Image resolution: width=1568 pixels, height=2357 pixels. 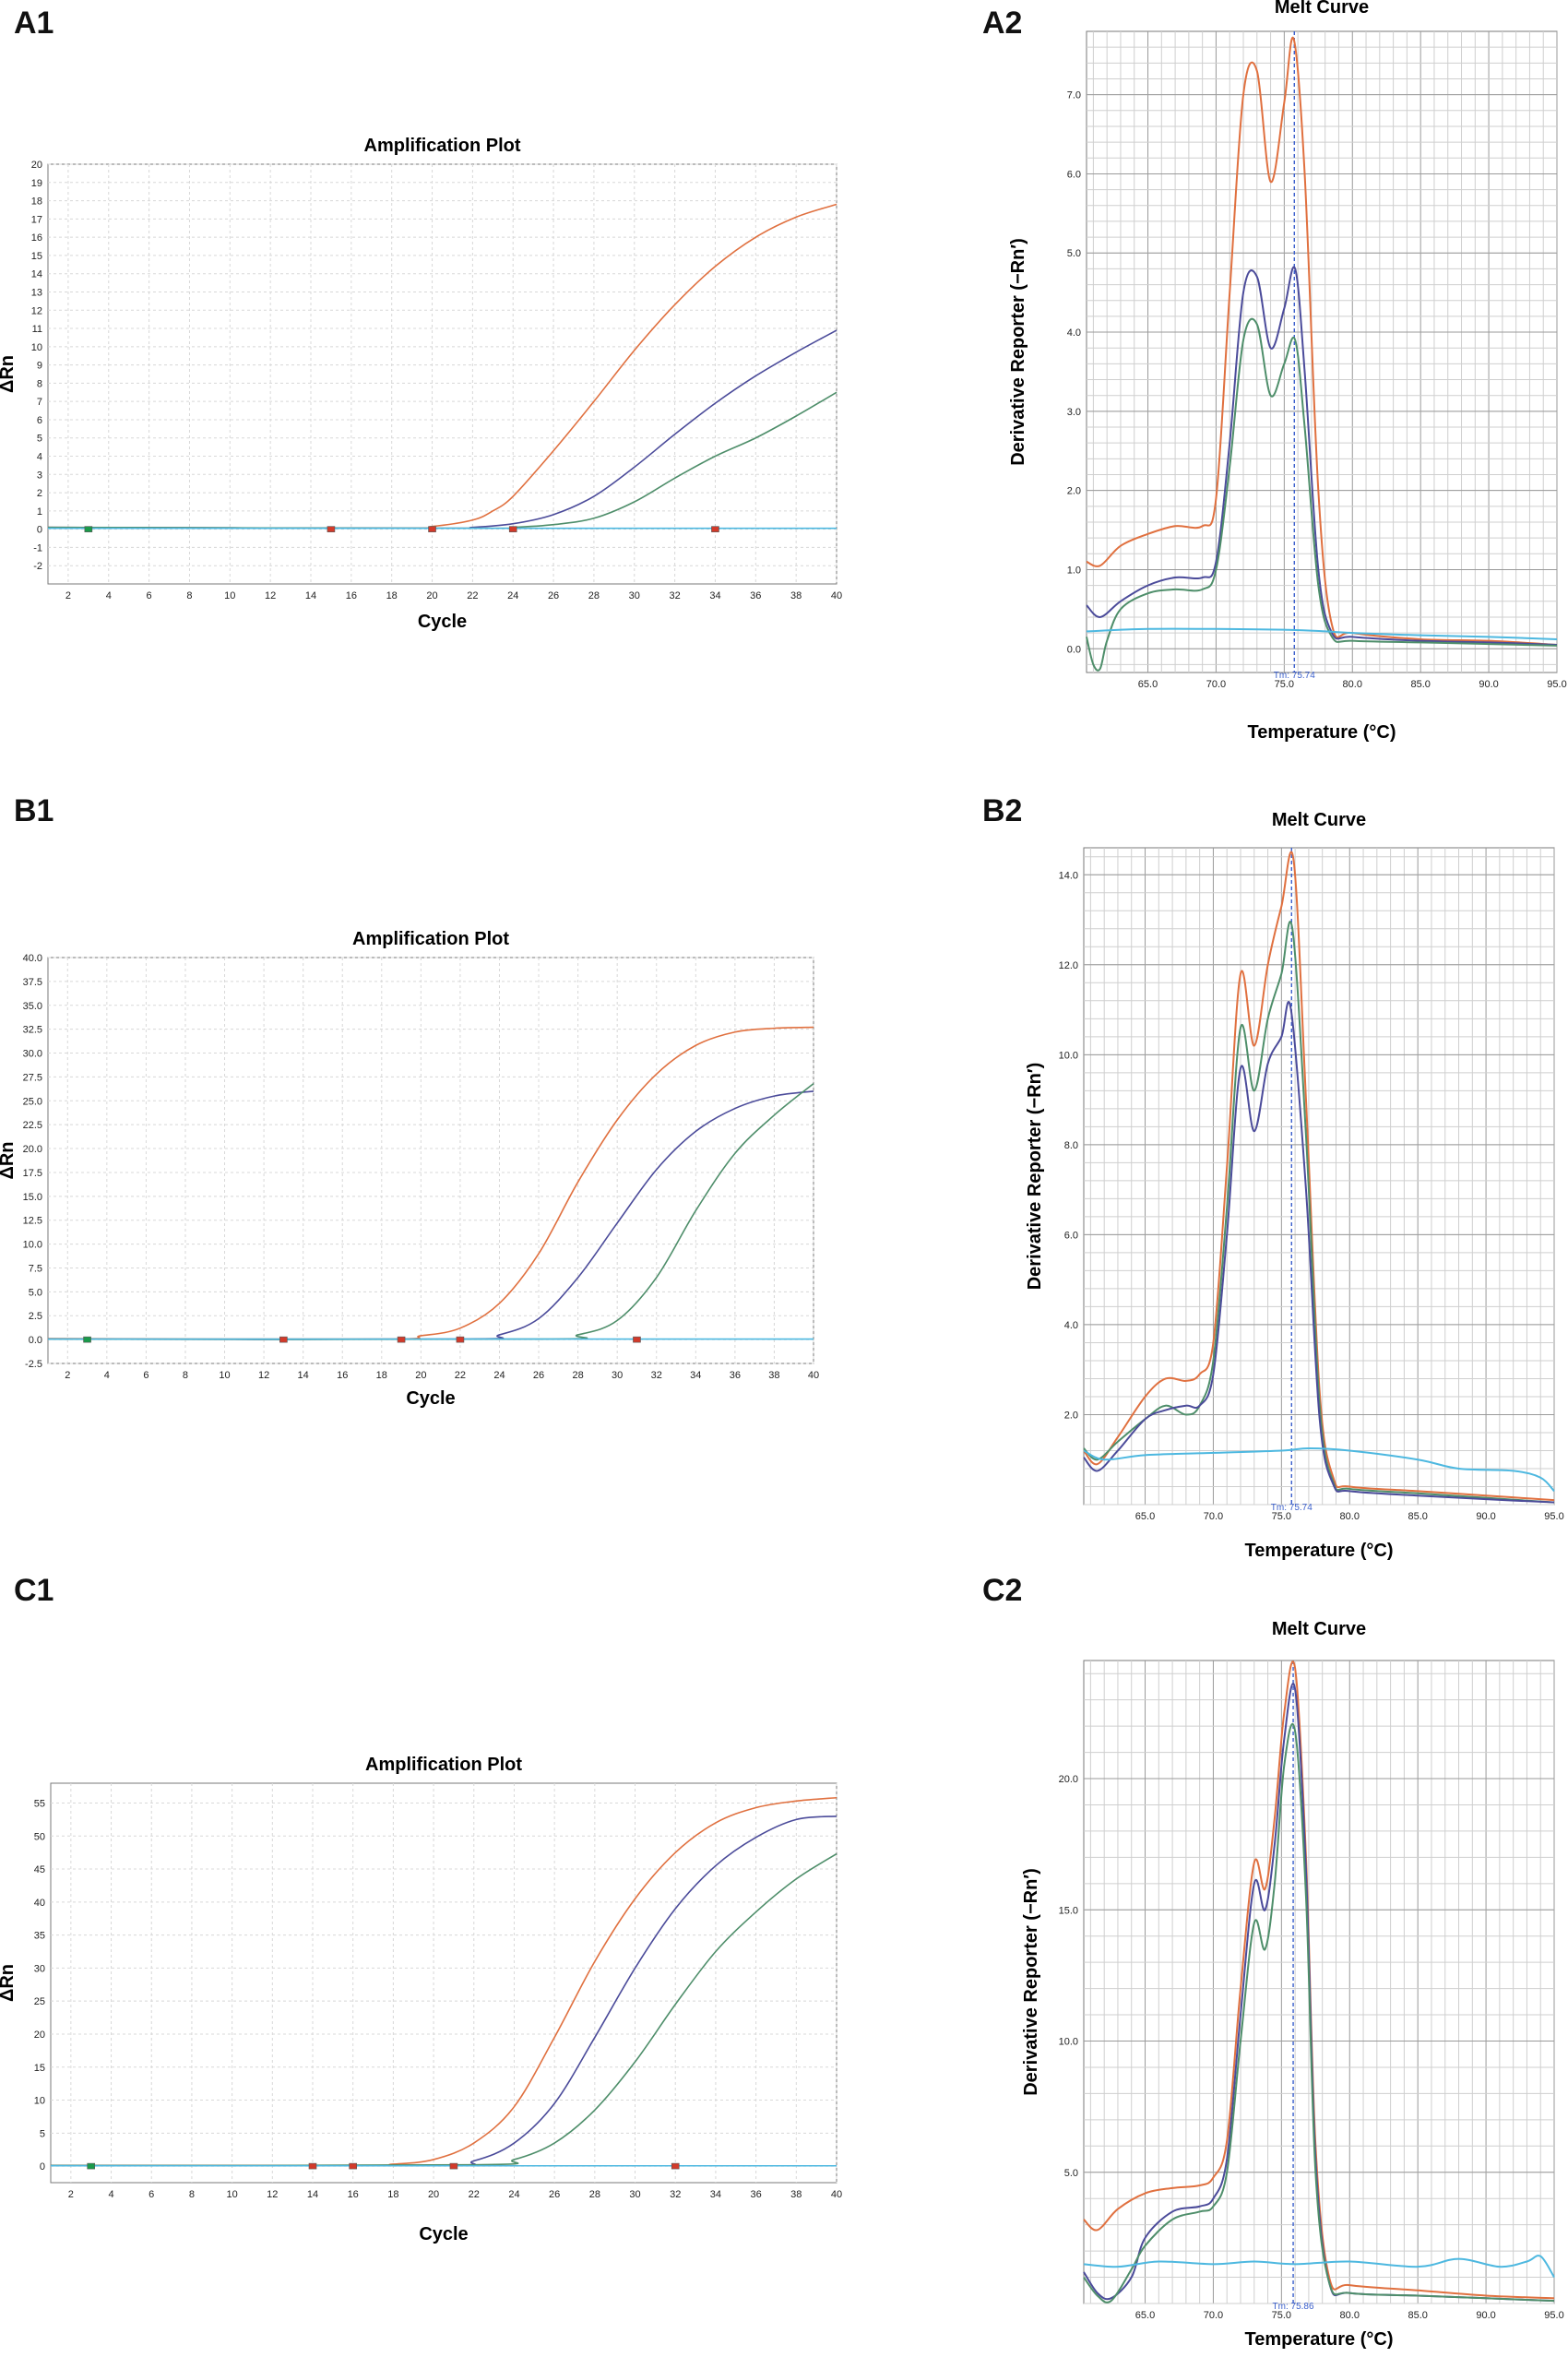 What do you see at coordinates (185, 1375) in the screenshot?
I see `x-tick-label: 8` at bounding box center [185, 1375].